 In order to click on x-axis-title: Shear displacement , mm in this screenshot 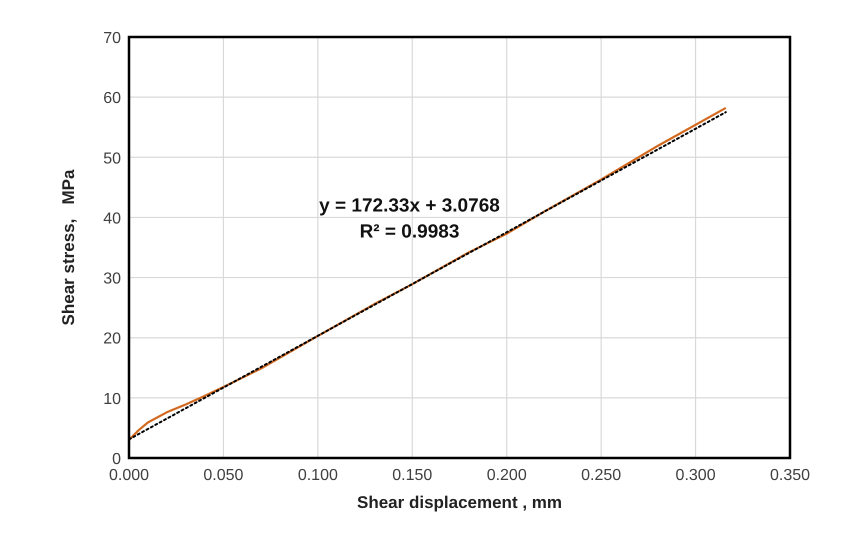, I will do `click(459, 502)`.